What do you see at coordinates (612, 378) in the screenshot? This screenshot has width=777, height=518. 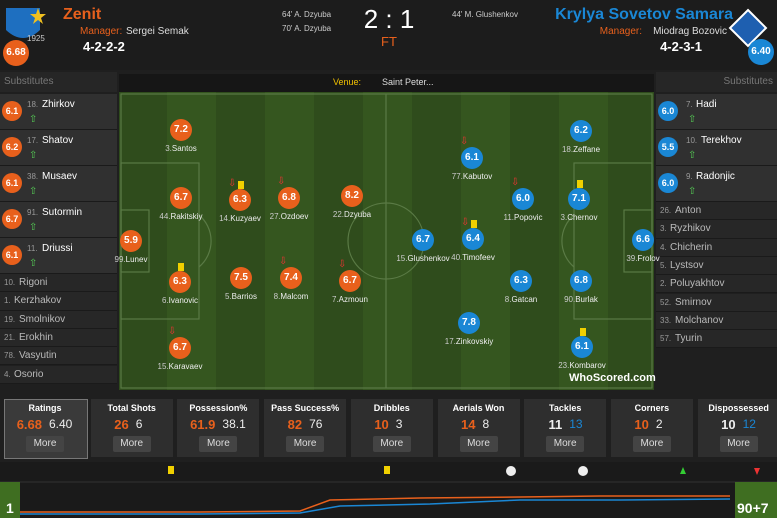 I see `brand: WhoScored.com` at bounding box center [612, 378].